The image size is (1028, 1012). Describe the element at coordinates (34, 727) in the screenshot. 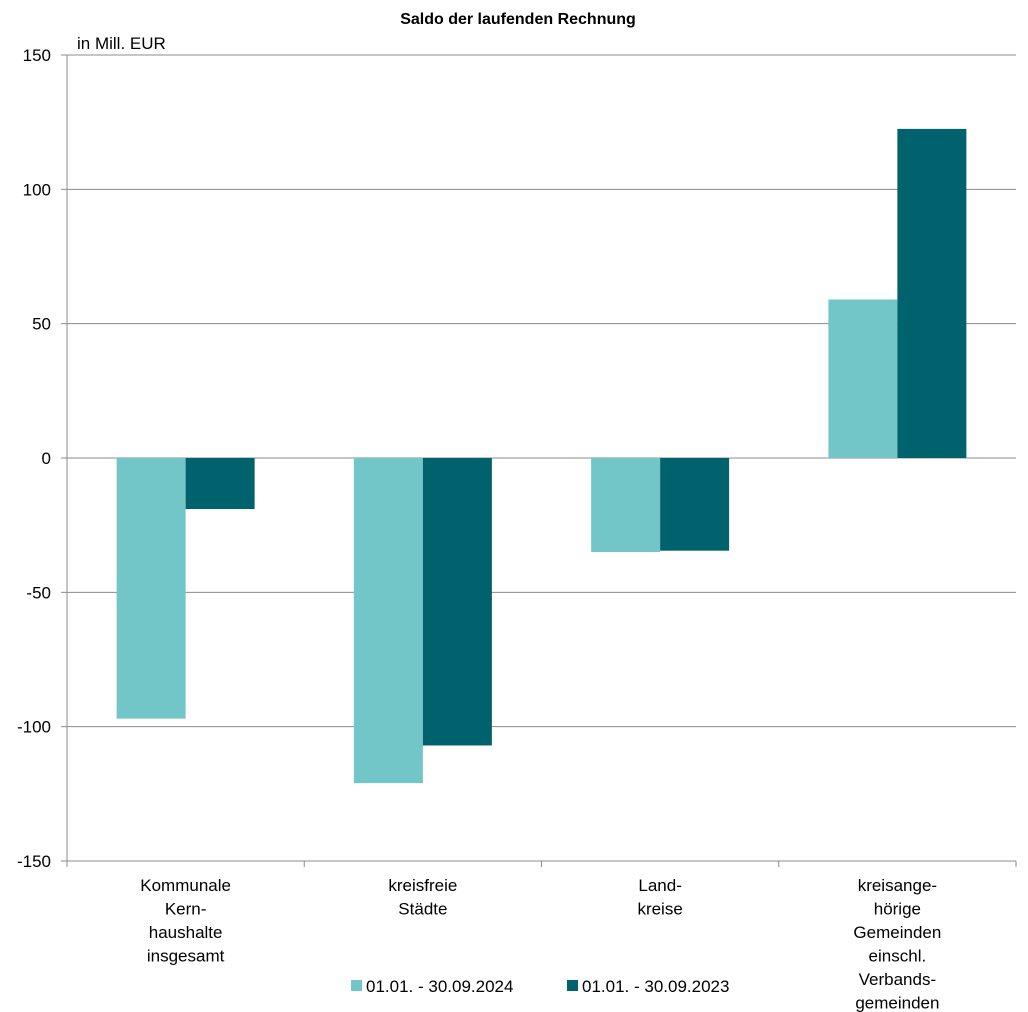

I see `y-tick-label: -100` at that location.